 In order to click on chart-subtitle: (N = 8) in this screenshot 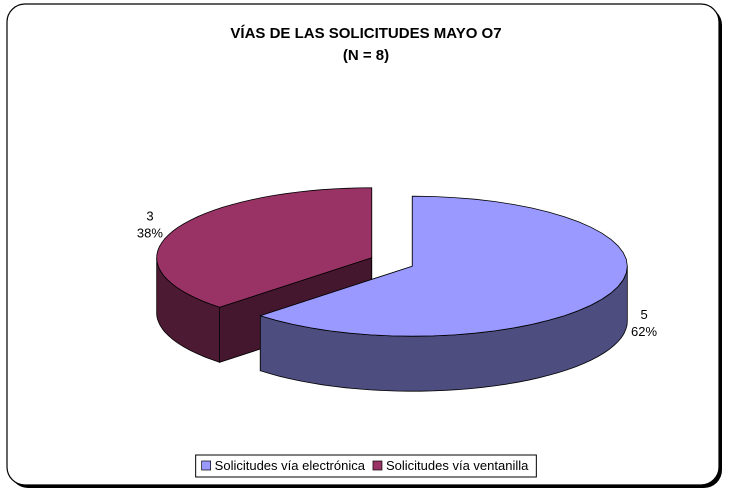, I will do `click(366, 55)`.